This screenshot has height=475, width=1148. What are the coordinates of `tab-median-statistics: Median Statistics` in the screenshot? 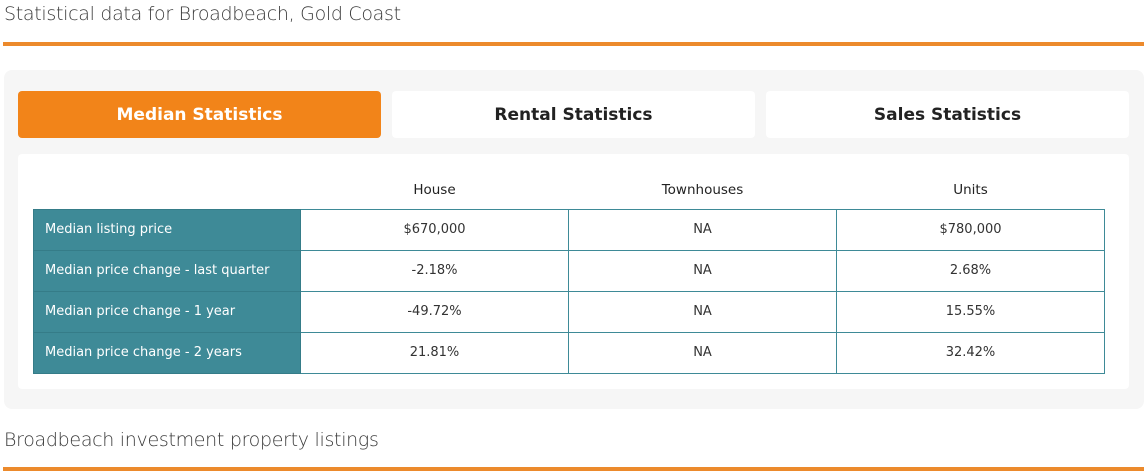 It's located at (199, 114).